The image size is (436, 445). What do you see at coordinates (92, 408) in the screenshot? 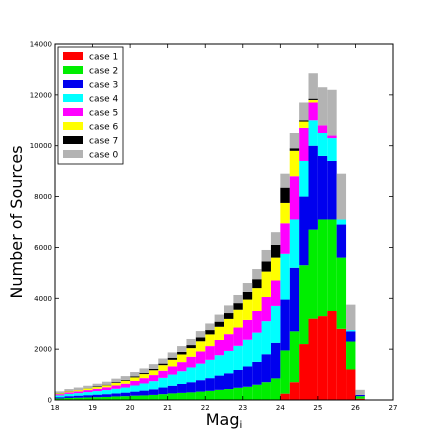
I see `x-tick-label: 19` at bounding box center [92, 408].